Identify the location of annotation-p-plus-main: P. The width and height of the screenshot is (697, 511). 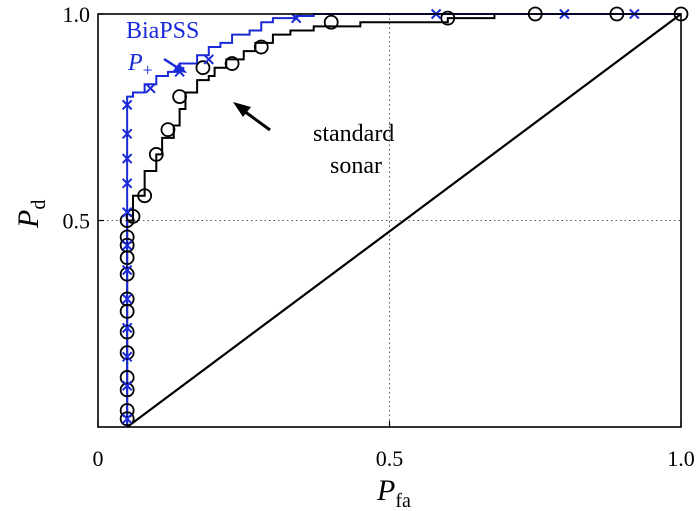
(135, 63).